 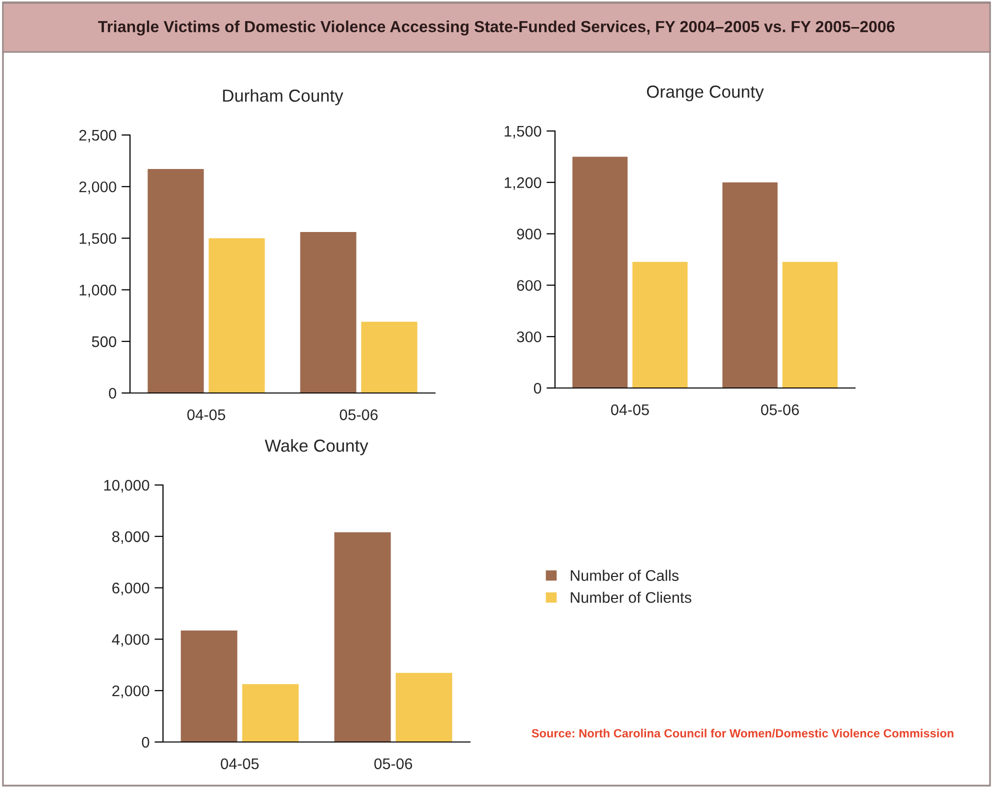 What do you see at coordinates (131, 589) in the screenshot?
I see `y-tick-label: 6,000` at bounding box center [131, 589].